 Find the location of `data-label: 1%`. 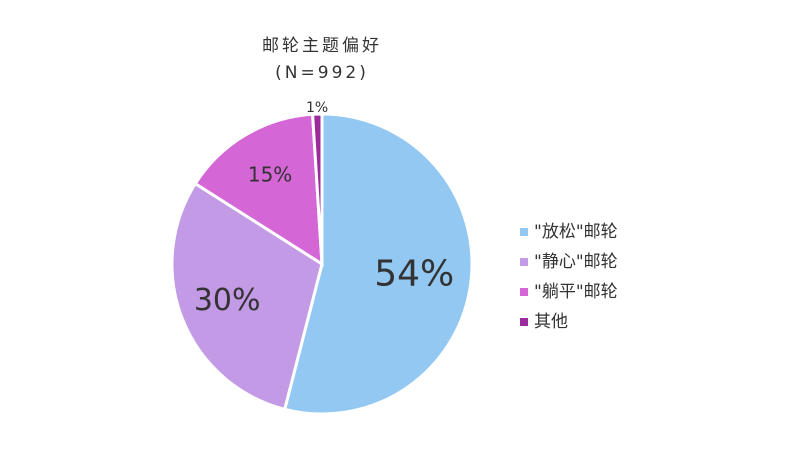

data-label: 1% is located at coordinates (317, 108).